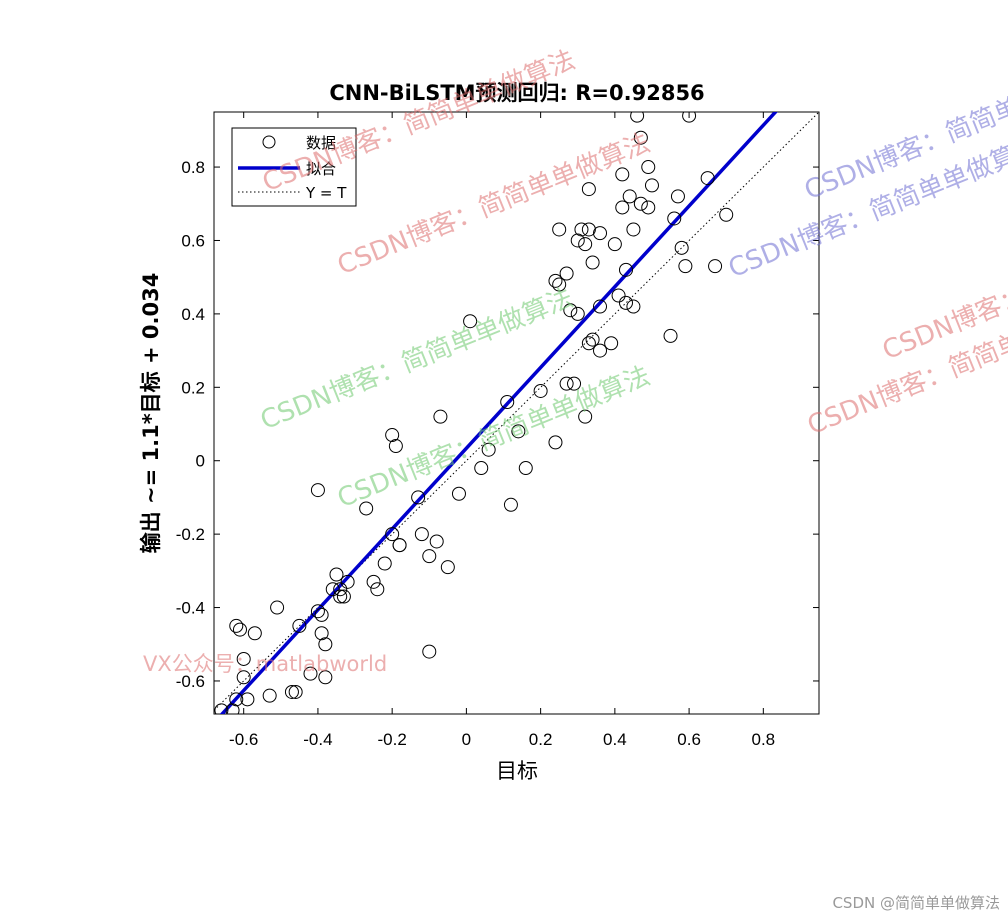 The height and width of the screenshot is (919, 1008). I want to click on legend: 数据 拟合 Y = T, so click(294, 167).